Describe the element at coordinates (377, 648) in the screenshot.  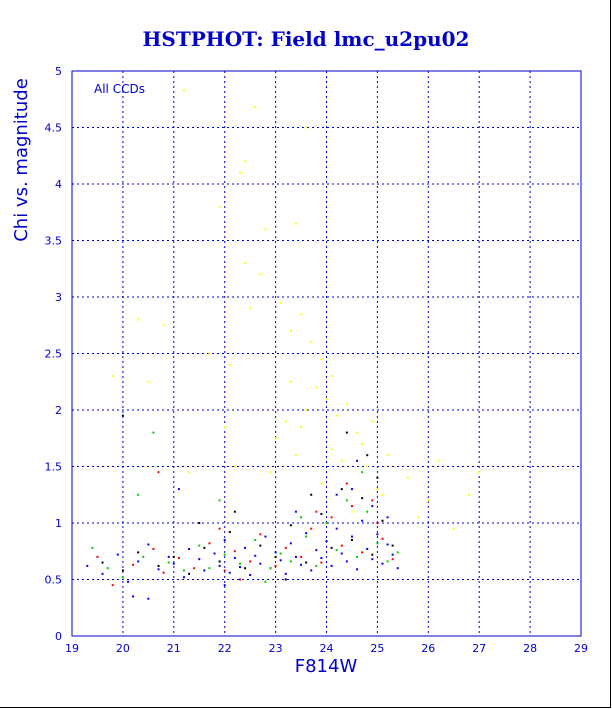
I see `x-tick-label: 25` at that location.